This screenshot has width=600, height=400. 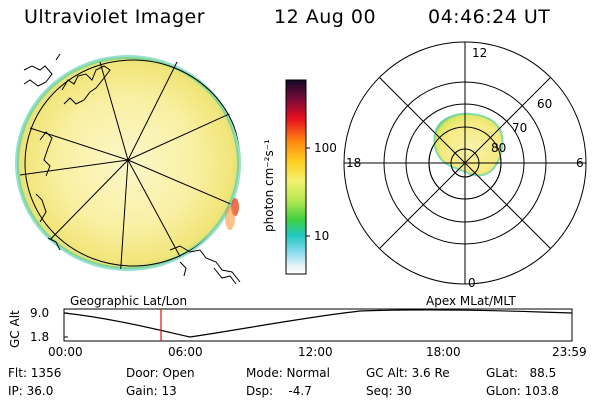 What do you see at coordinates (389, 391) in the screenshot?
I see `seq-value: Seq: 30` at bounding box center [389, 391].